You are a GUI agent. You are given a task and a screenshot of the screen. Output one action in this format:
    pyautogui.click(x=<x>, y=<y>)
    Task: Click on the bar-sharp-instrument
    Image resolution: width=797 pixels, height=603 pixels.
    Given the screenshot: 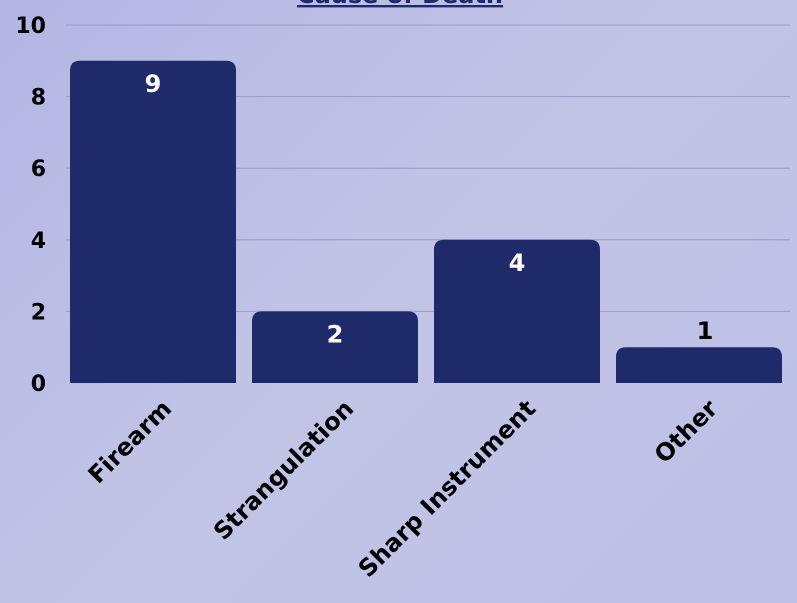 What is the action you would take?
    pyautogui.click(x=517, y=311)
    